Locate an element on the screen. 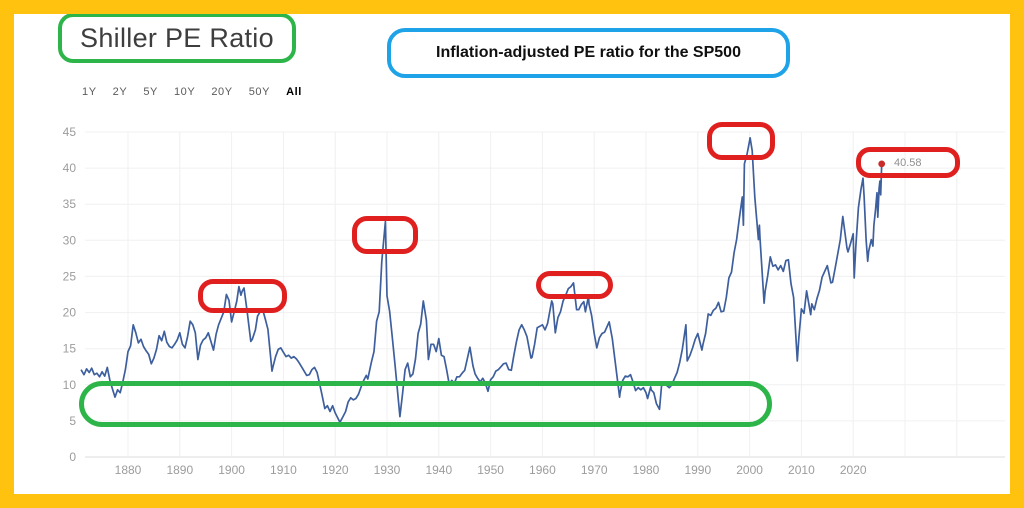 This screenshot has height=508, width=1024. svg-text: 35 is located at coordinates (70, 204).